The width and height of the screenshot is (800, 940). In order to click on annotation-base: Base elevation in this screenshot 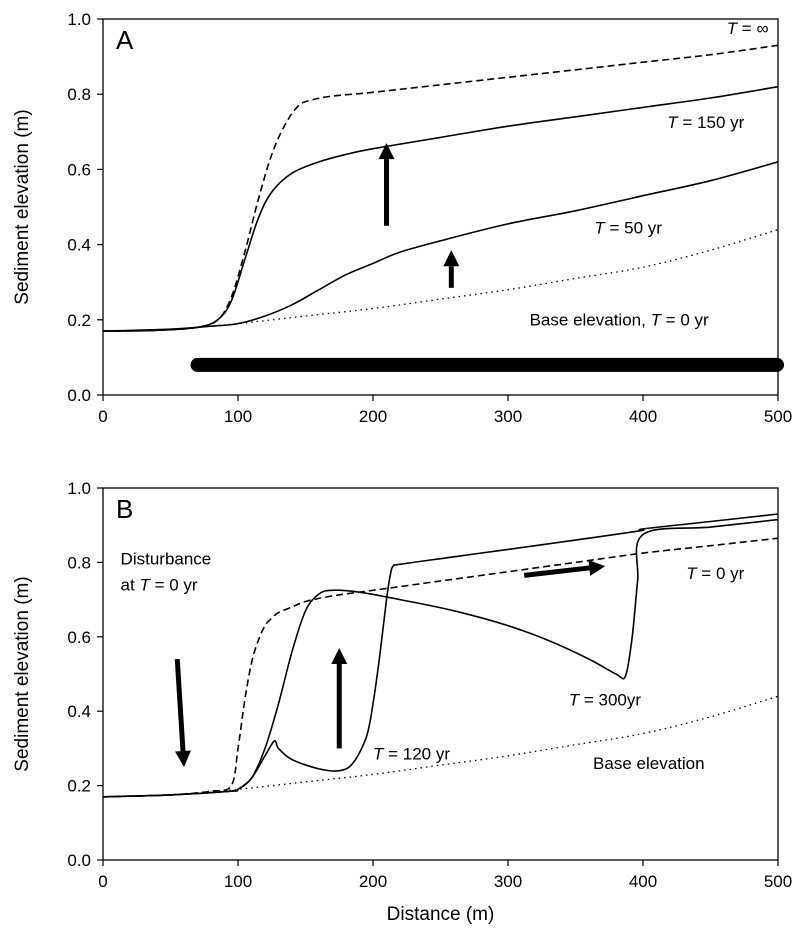, I will do `click(649, 763)`.